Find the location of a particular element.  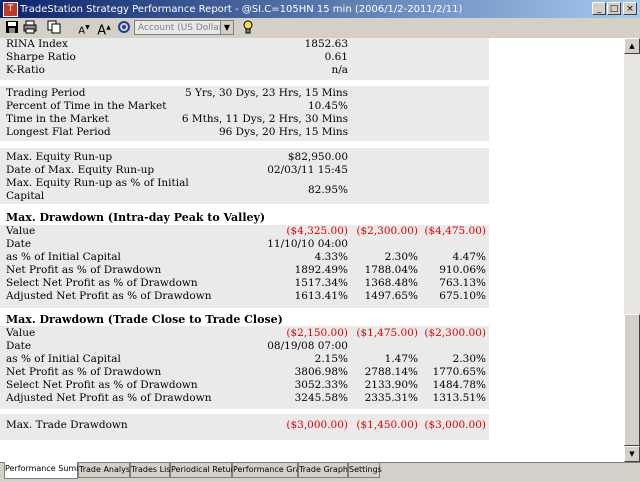

row-label: Max. Equity Run-up as % of Initial is located at coordinates (97, 183).